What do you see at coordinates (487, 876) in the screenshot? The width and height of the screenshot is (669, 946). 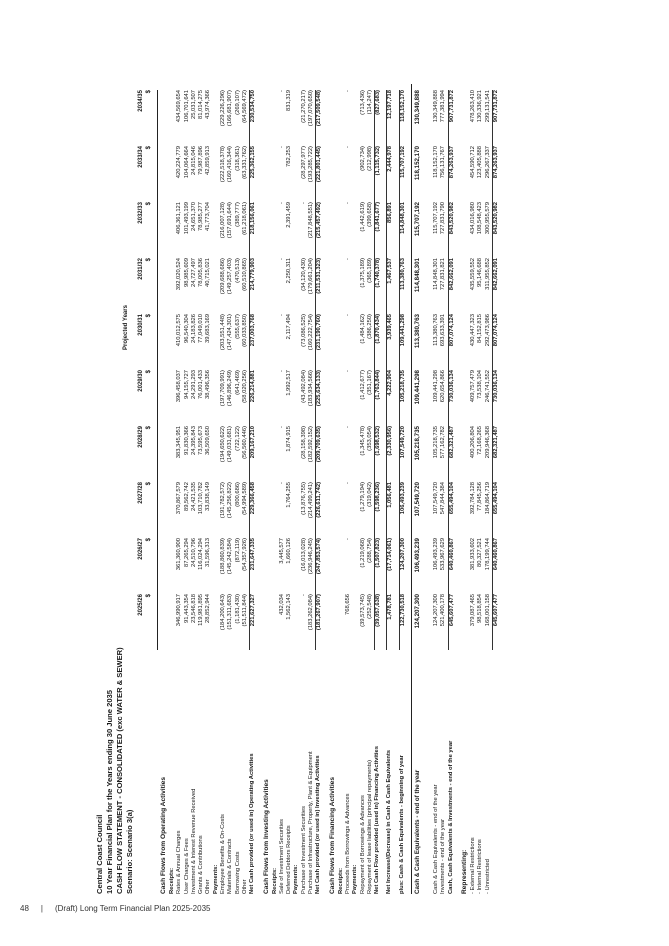 I see `row-label: - Unrestricted` at bounding box center [487, 876].